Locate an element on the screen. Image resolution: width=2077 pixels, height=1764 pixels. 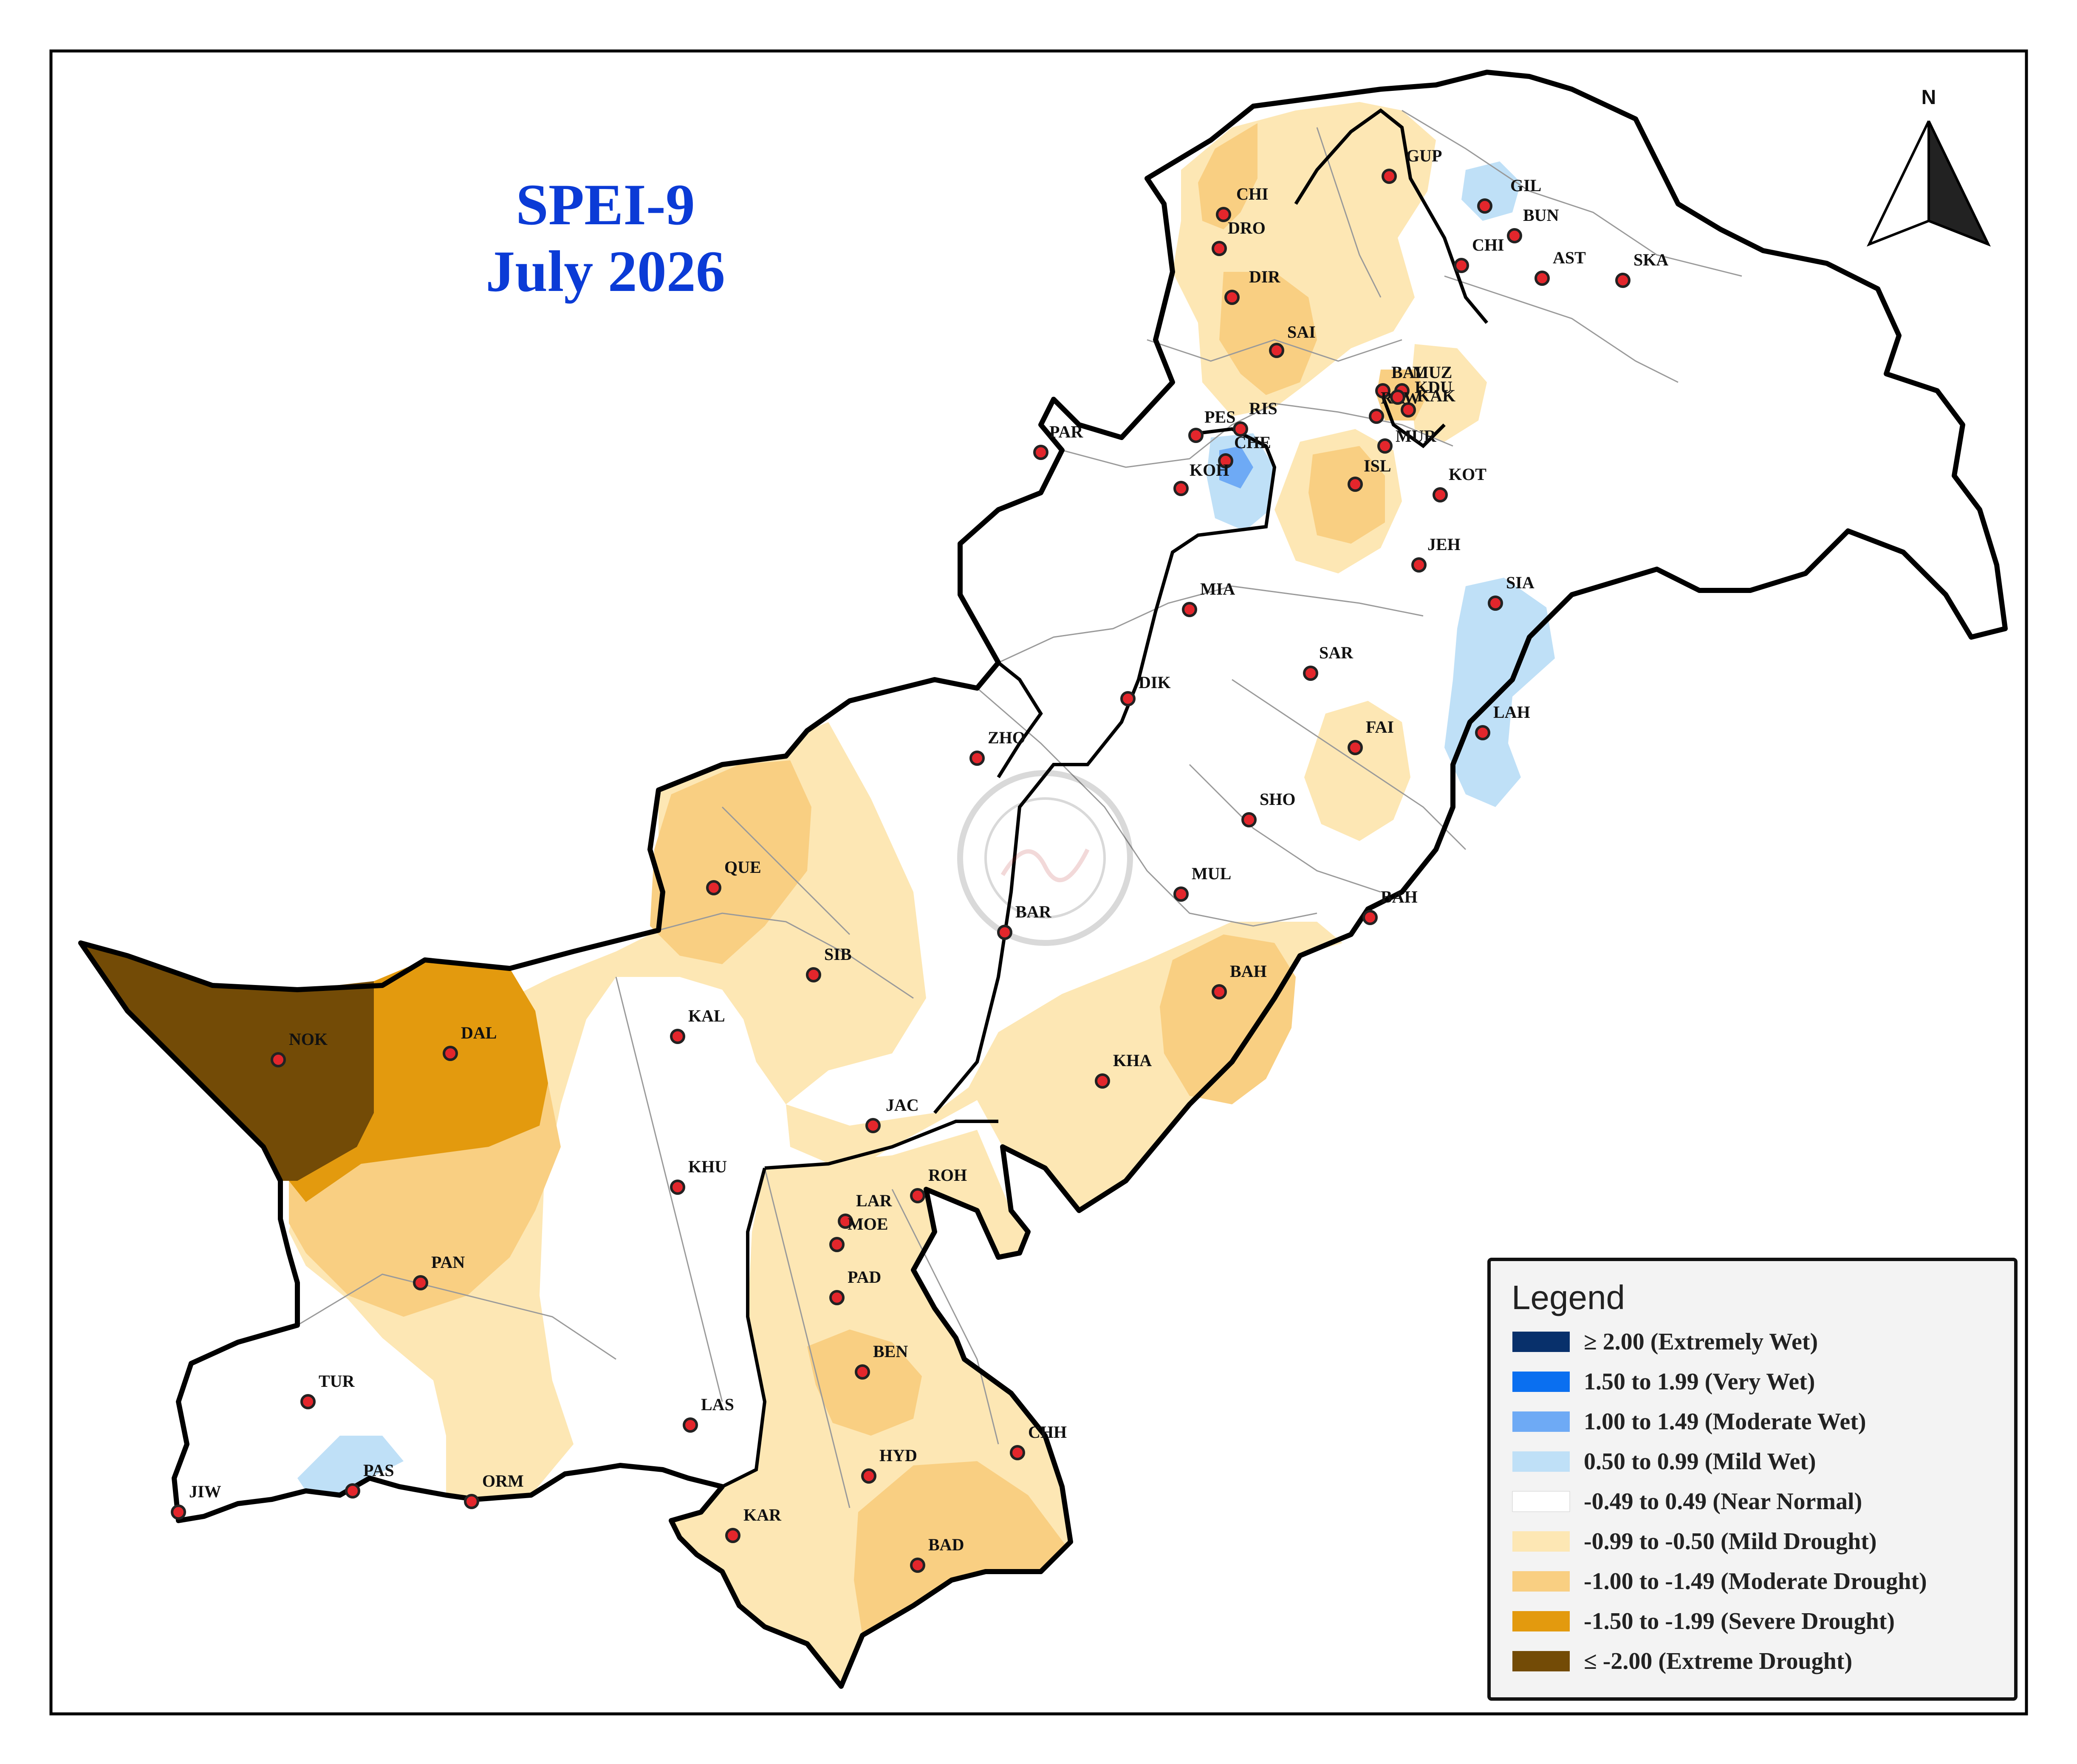
station-label: ZHO is located at coordinates (1007, 737).